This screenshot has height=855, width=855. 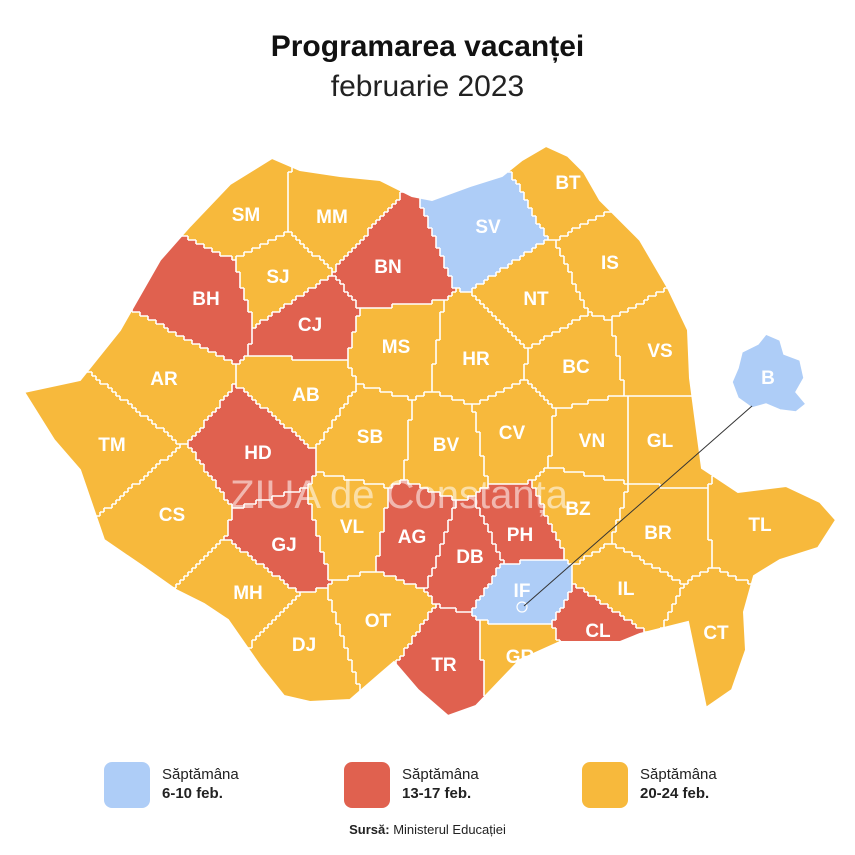 I want to click on county-label-sm: SM, so click(x=246, y=215).